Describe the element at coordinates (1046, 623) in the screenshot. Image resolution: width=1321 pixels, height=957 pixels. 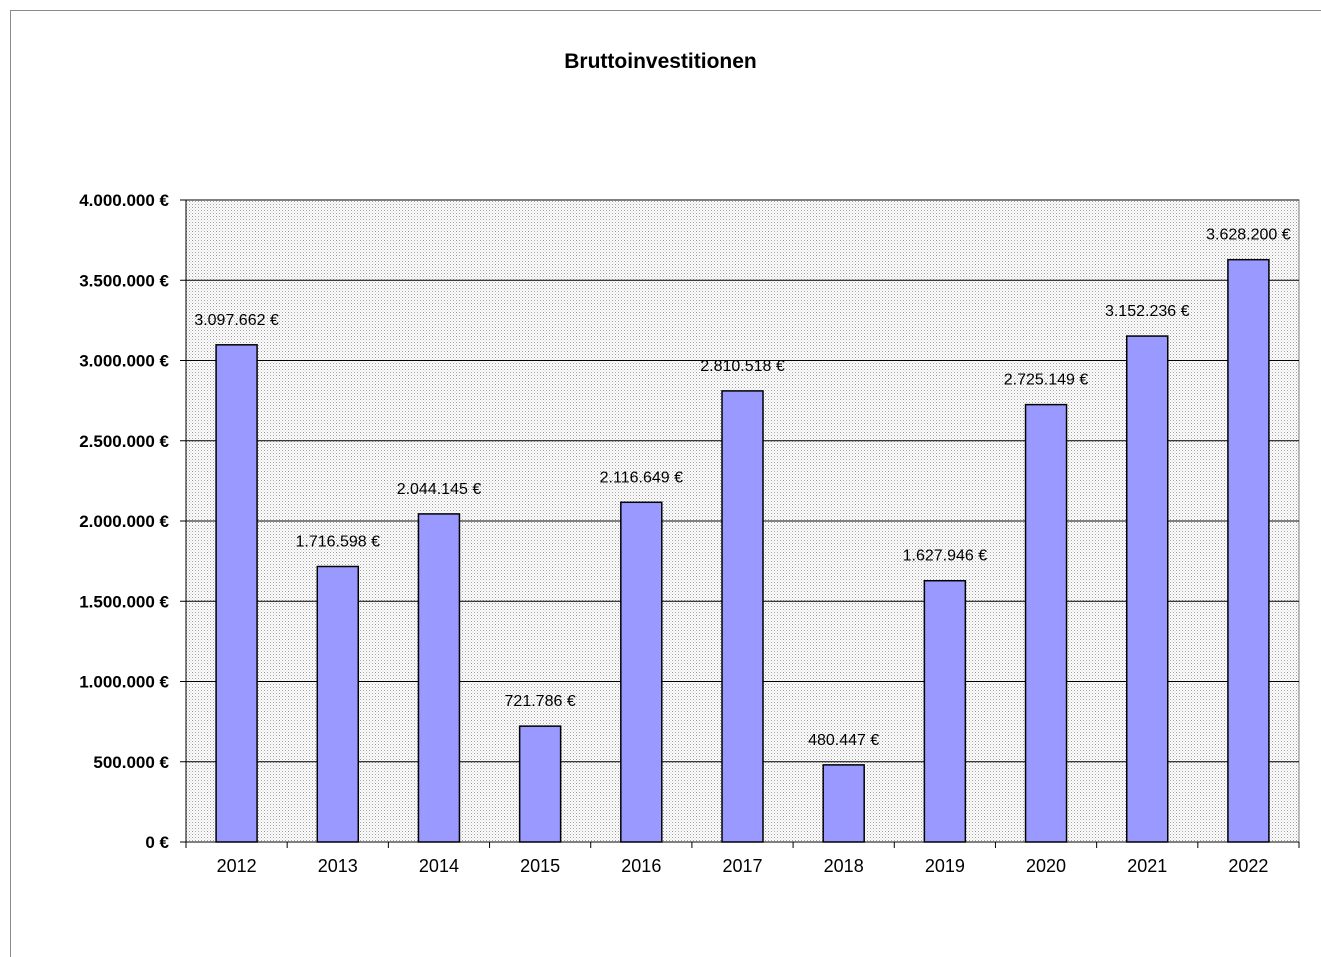
I see `bar-2020` at that location.